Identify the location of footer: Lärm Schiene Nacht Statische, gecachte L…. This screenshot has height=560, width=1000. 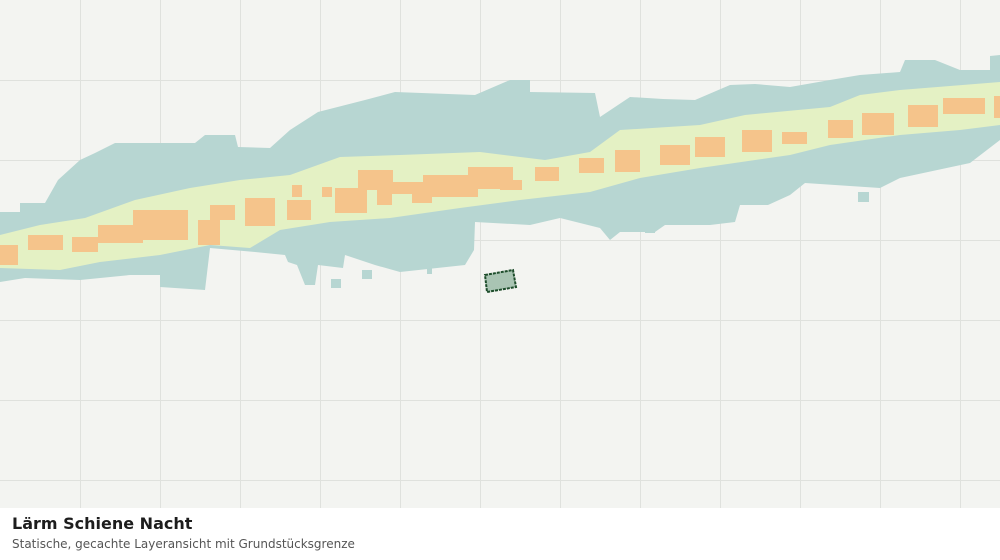
(500, 534).